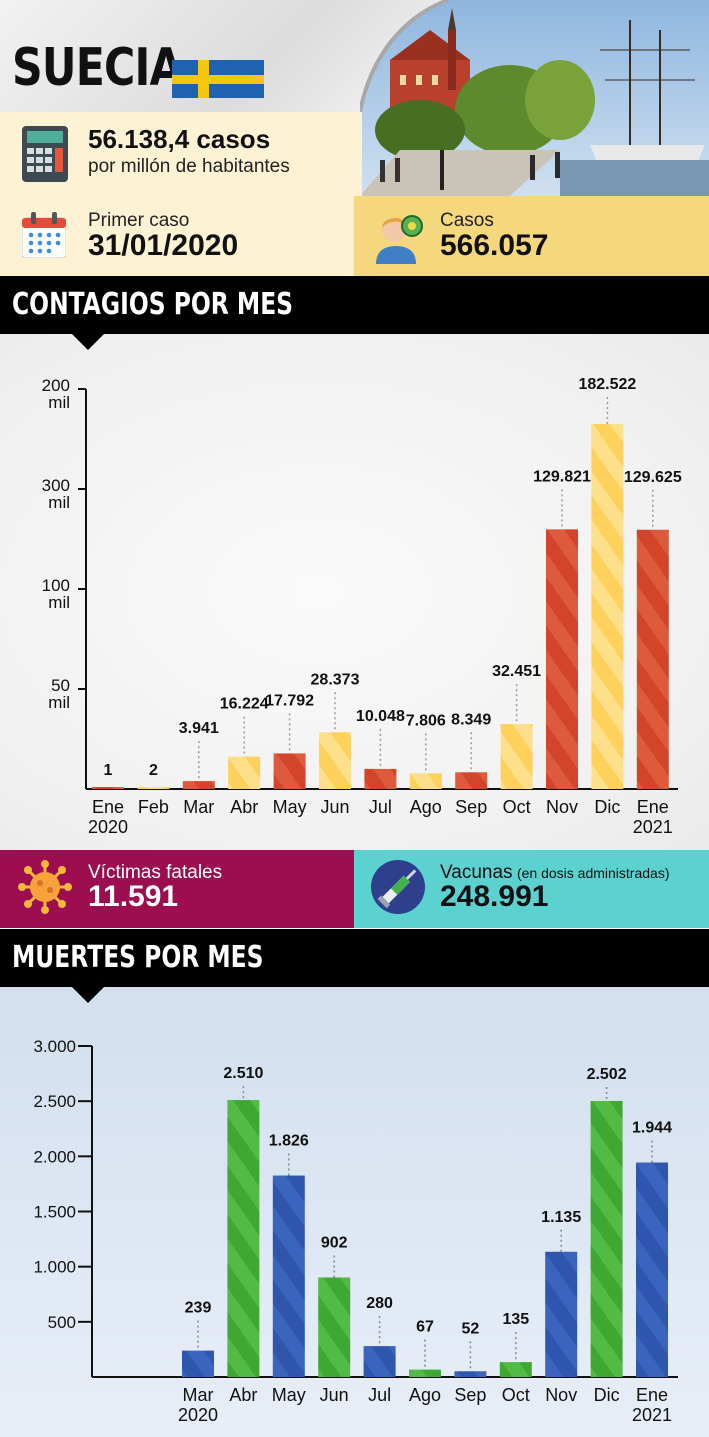 The height and width of the screenshot is (1437, 709). I want to click on cases-value-label: 28.373, so click(335, 679).